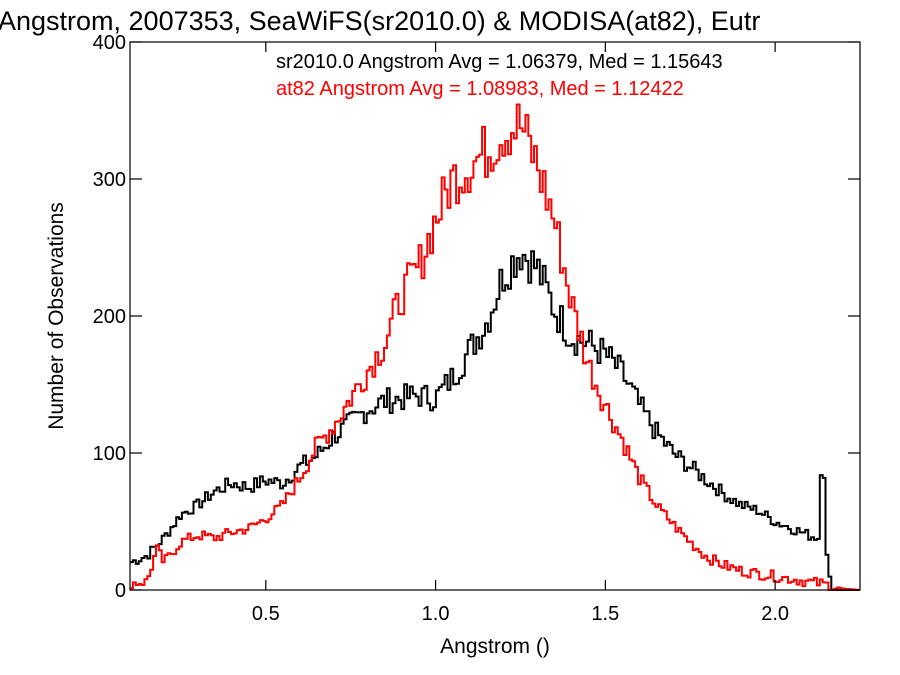 This screenshot has width=900, height=675. I want to click on y-axis-label: Number of Observations, so click(56, 316).